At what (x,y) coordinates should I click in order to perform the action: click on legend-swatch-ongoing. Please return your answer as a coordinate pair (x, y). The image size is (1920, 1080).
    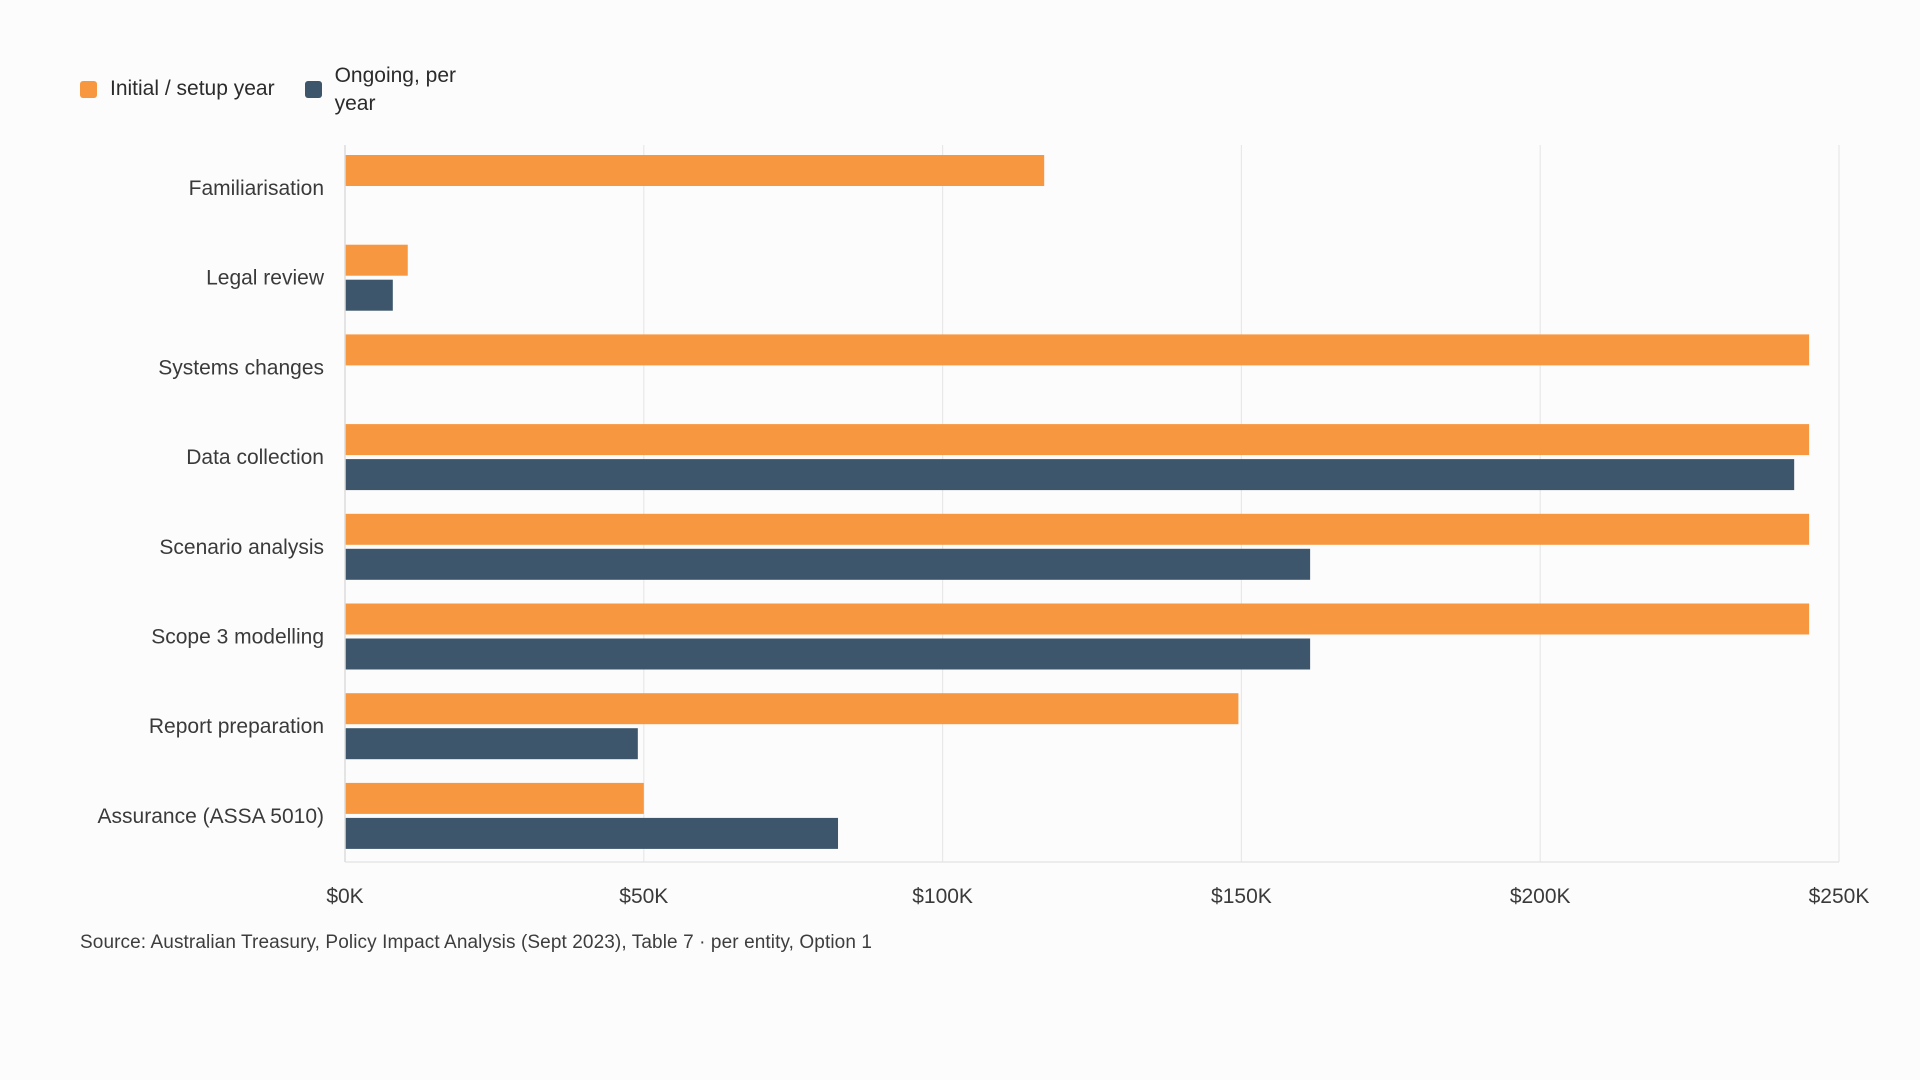
    Looking at the image, I should click on (313, 89).